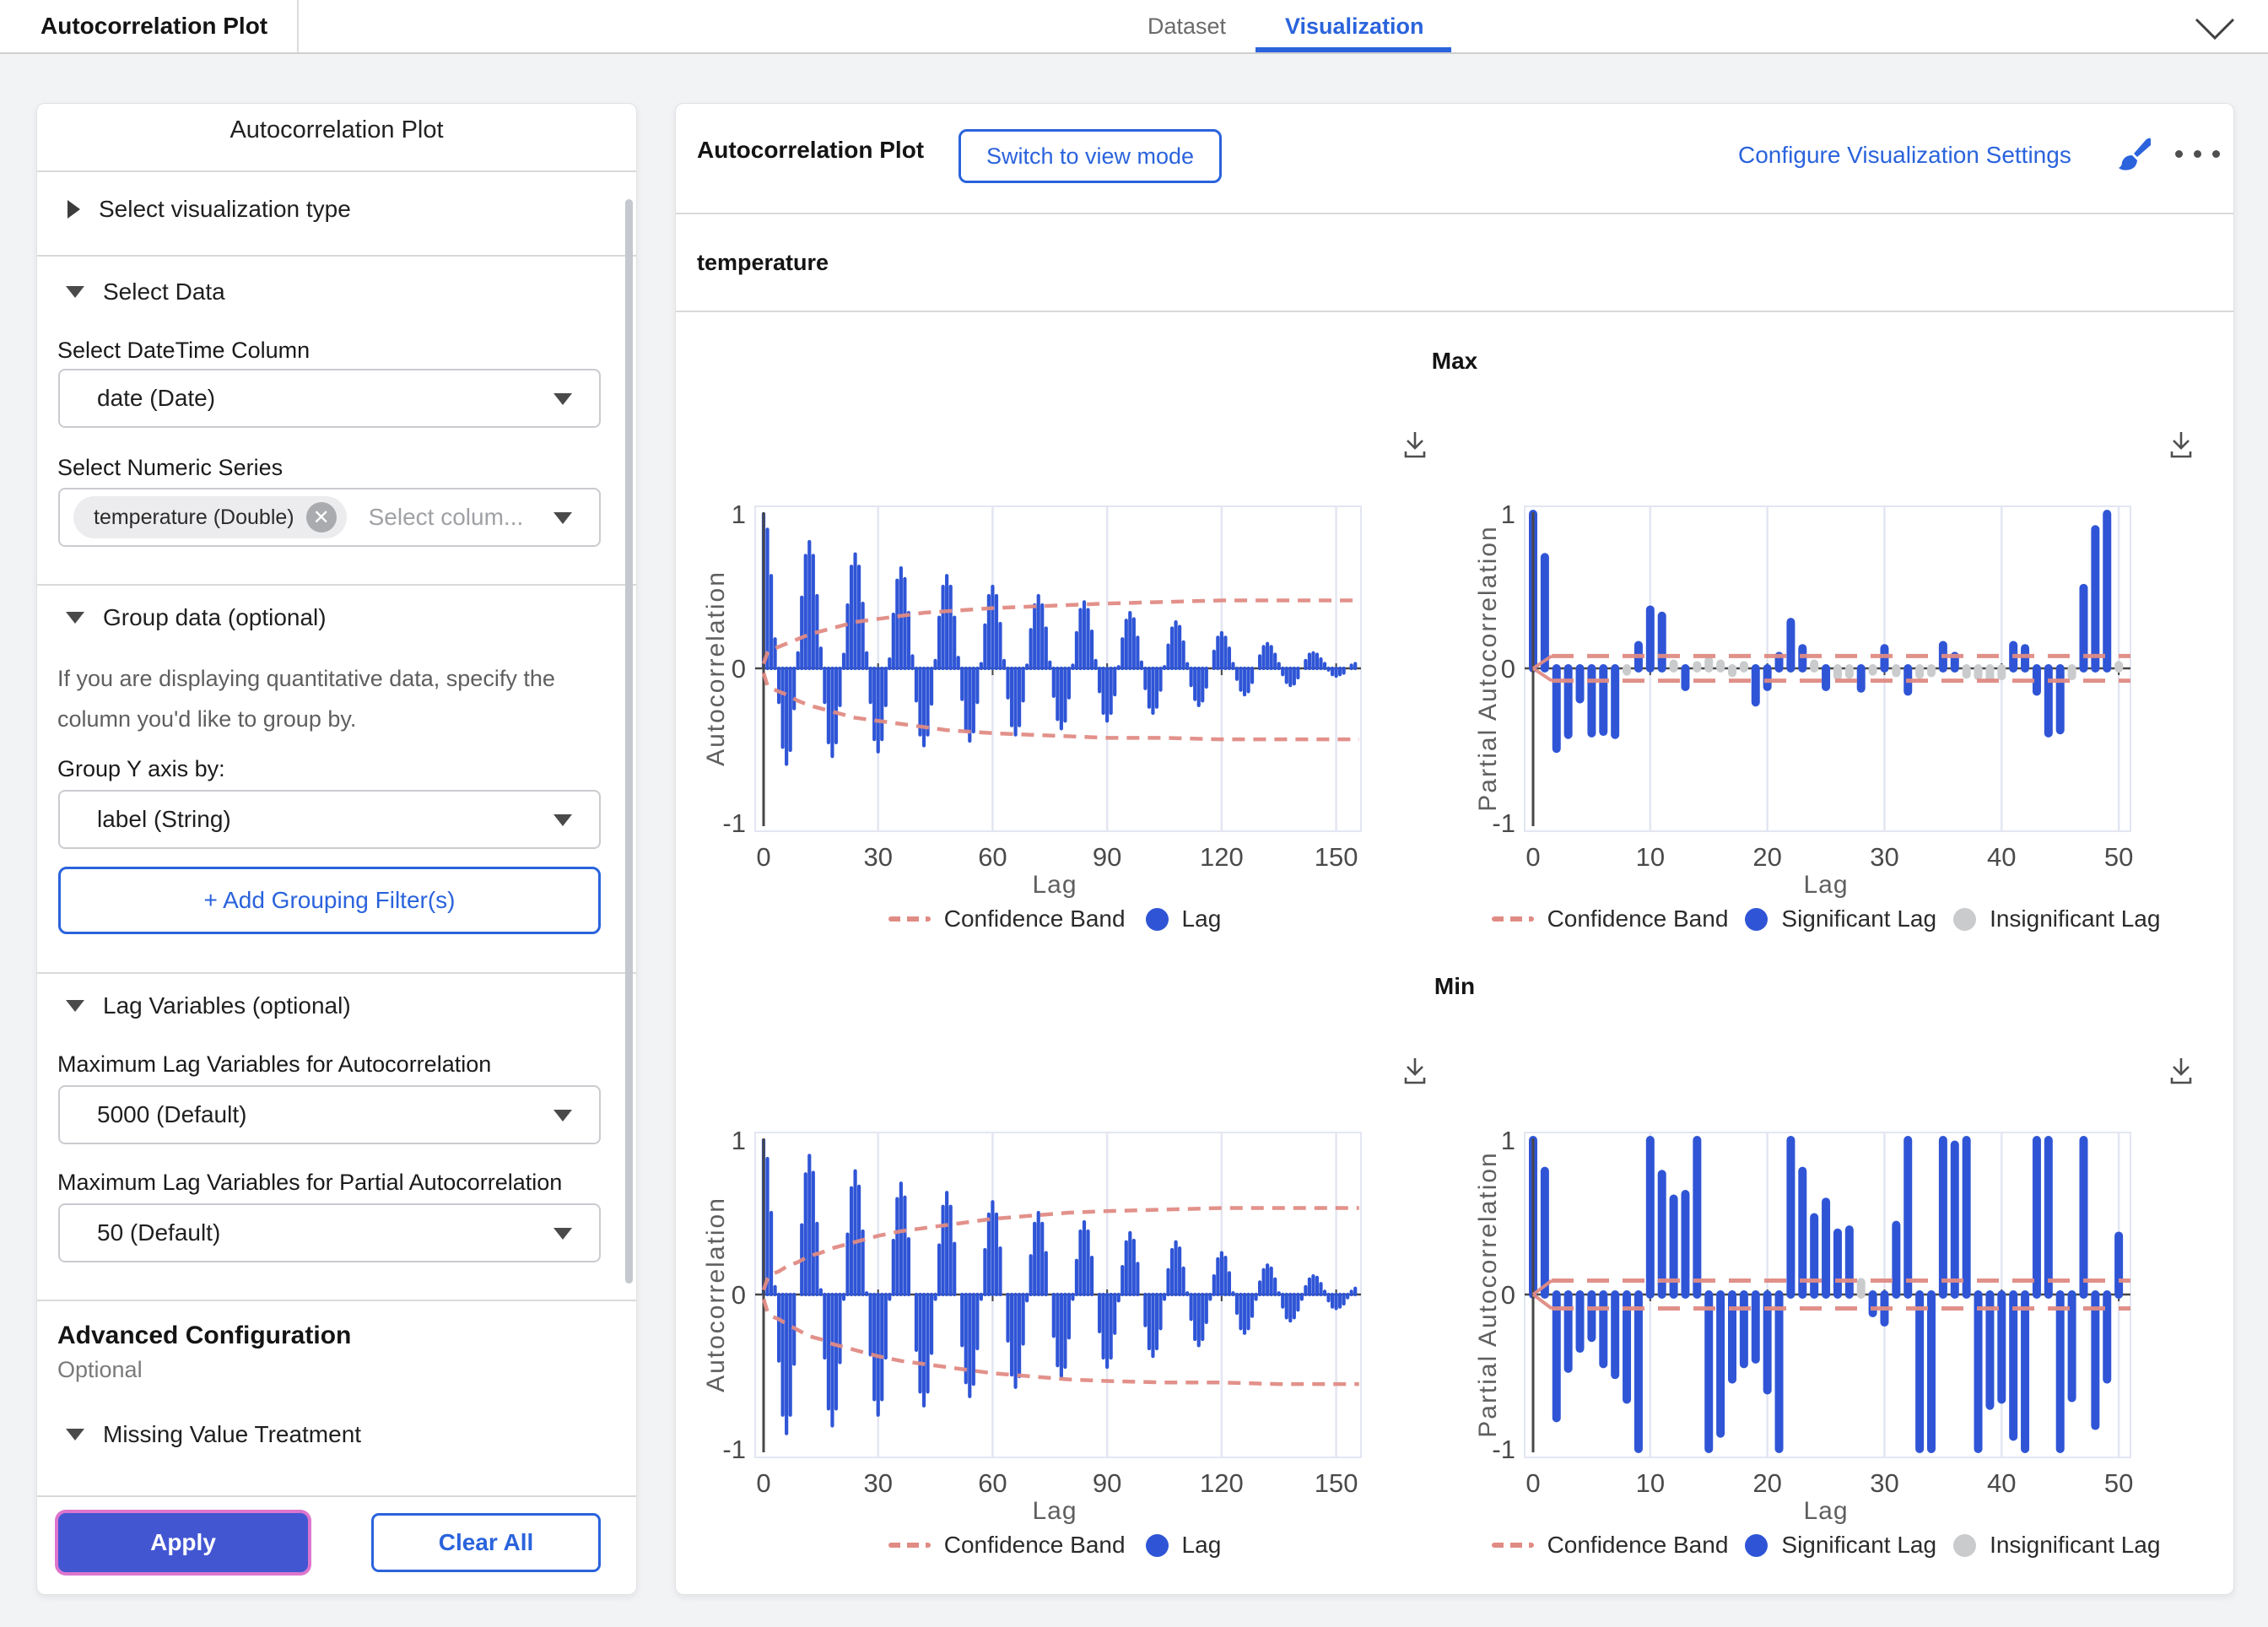 The image size is (2268, 1627). I want to click on config-panel-title: Autocorrelation Plot, so click(337, 129).